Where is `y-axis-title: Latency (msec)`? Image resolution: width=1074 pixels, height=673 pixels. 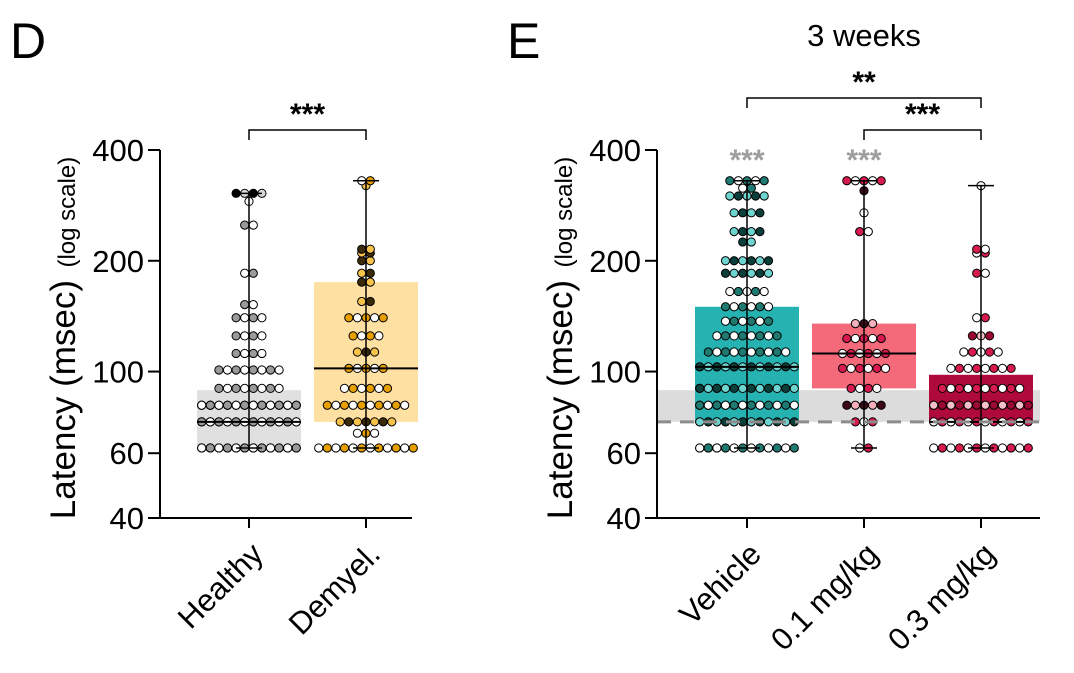 y-axis-title: Latency (msec) is located at coordinates (560, 399).